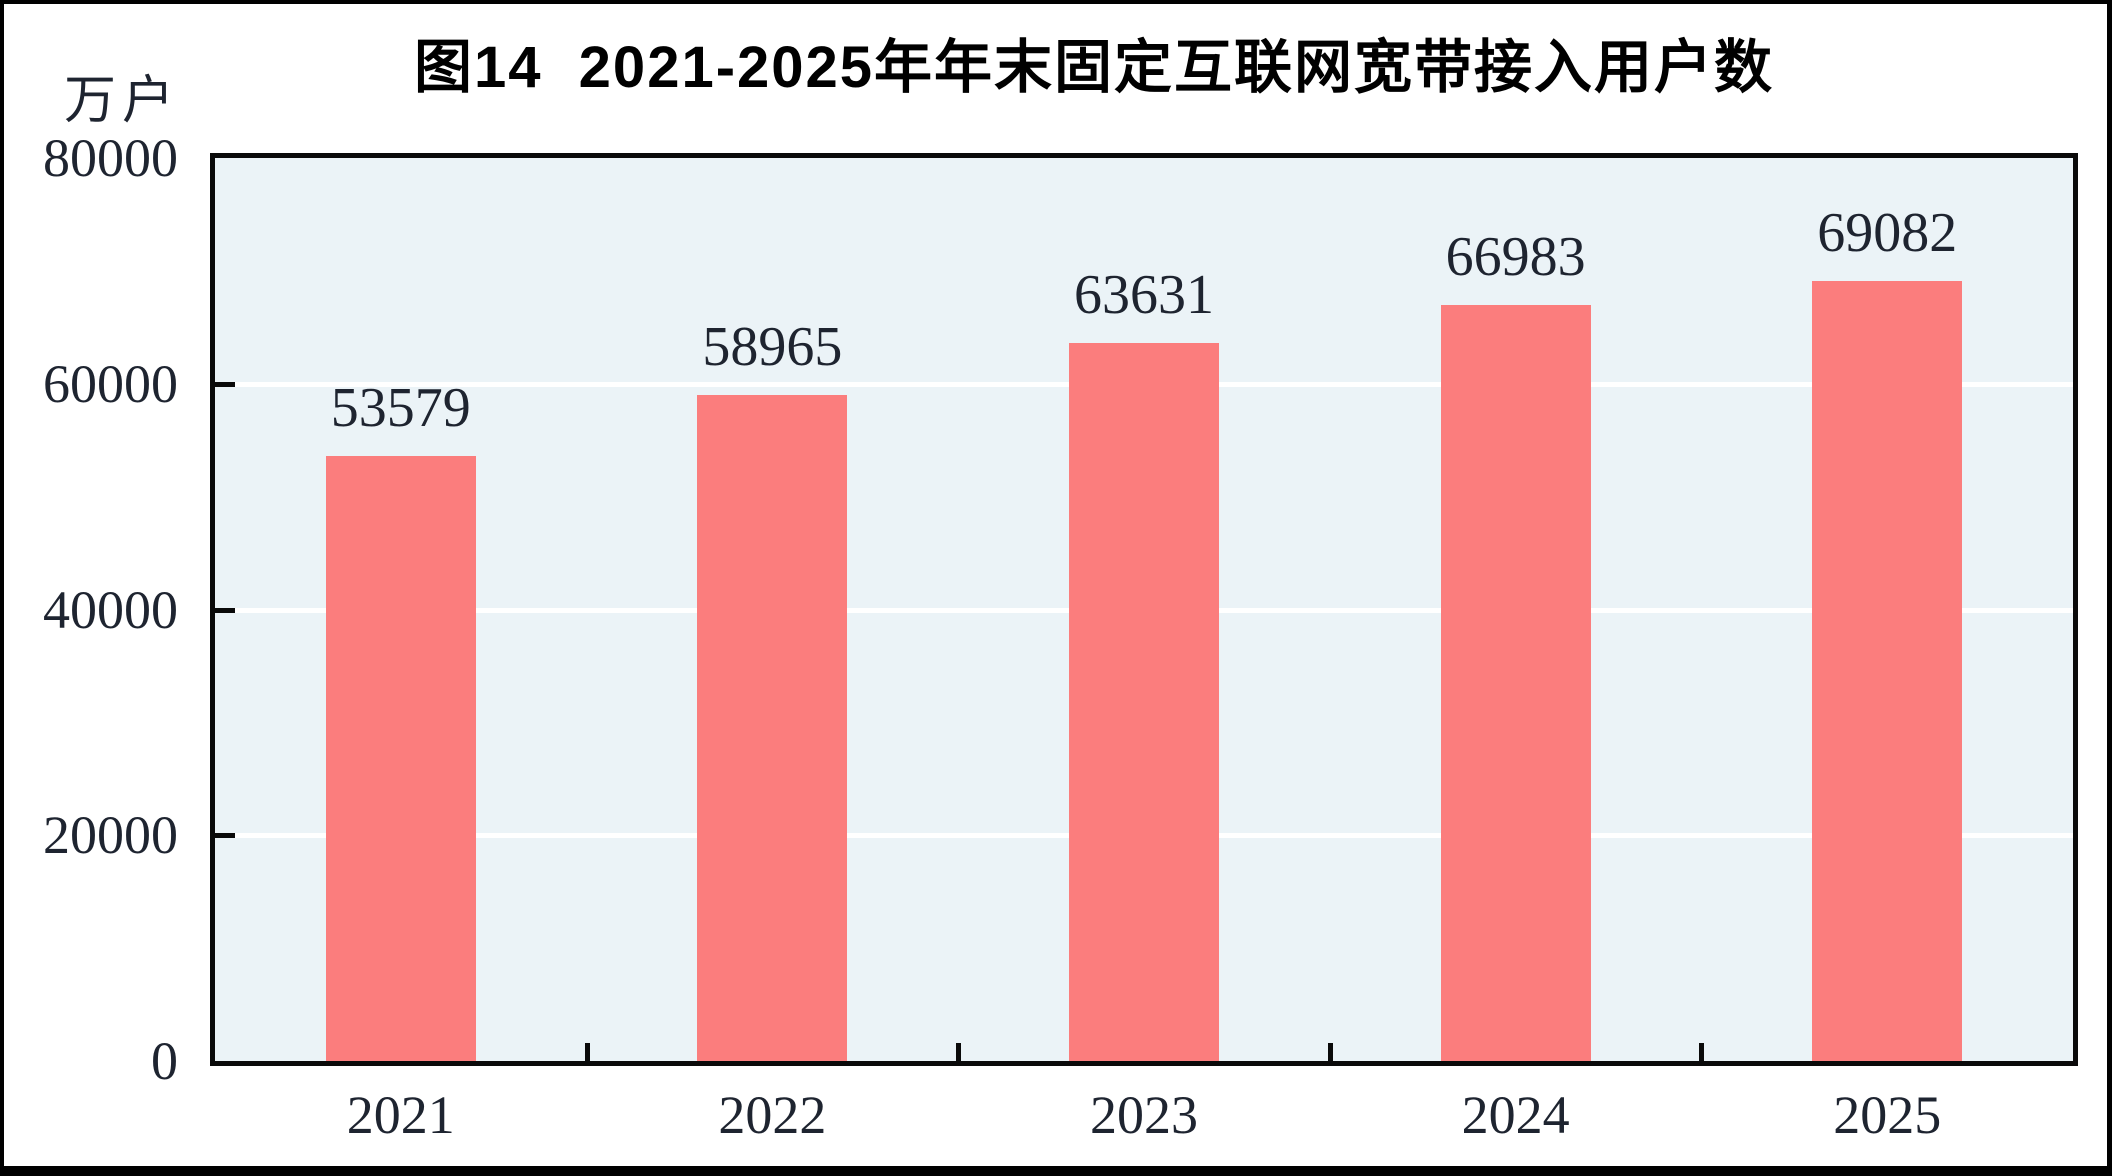 This screenshot has height=1176, width=2112. I want to click on y-axis-label-80000: 80000, so click(110, 158).